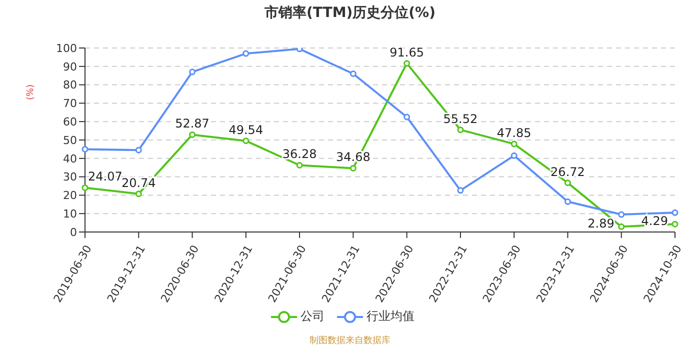  I want to click on data-label: 2.89, so click(601, 223).